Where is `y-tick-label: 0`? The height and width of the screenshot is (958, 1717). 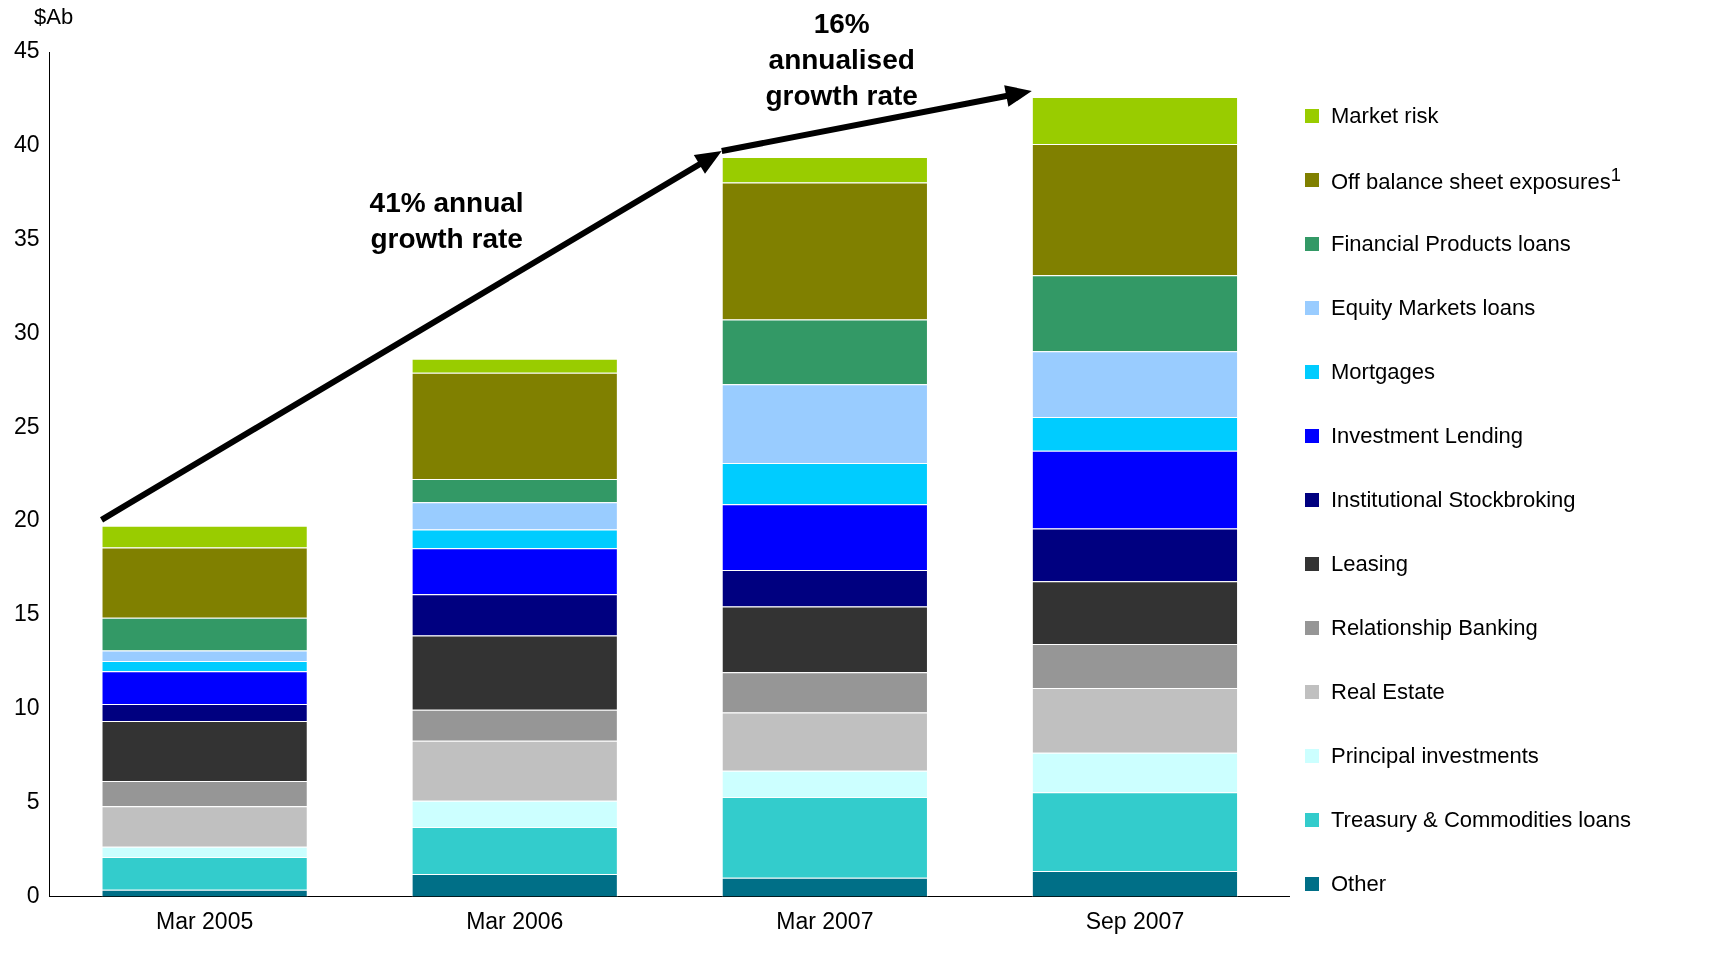 y-tick-label: 0 is located at coordinates (33, 894).